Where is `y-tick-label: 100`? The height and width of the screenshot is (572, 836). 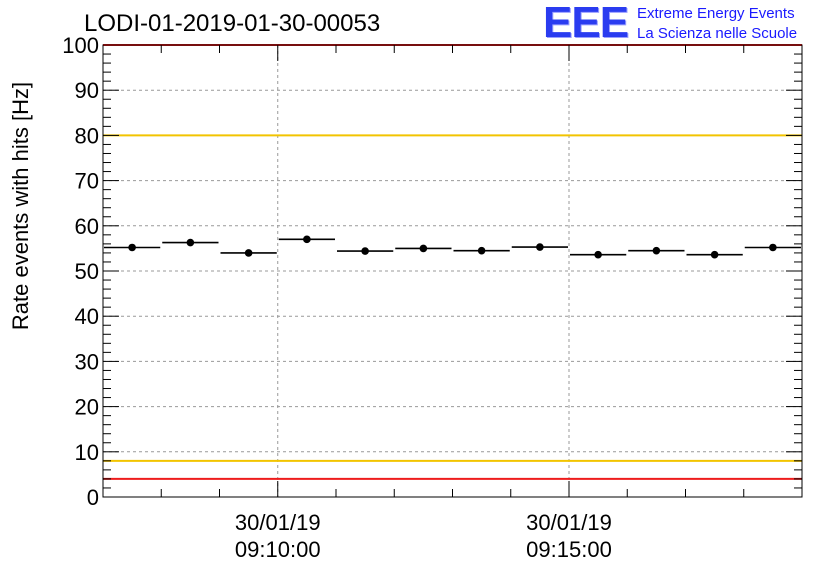 y-tick-label: 100 is located at coordinates (80, 45).